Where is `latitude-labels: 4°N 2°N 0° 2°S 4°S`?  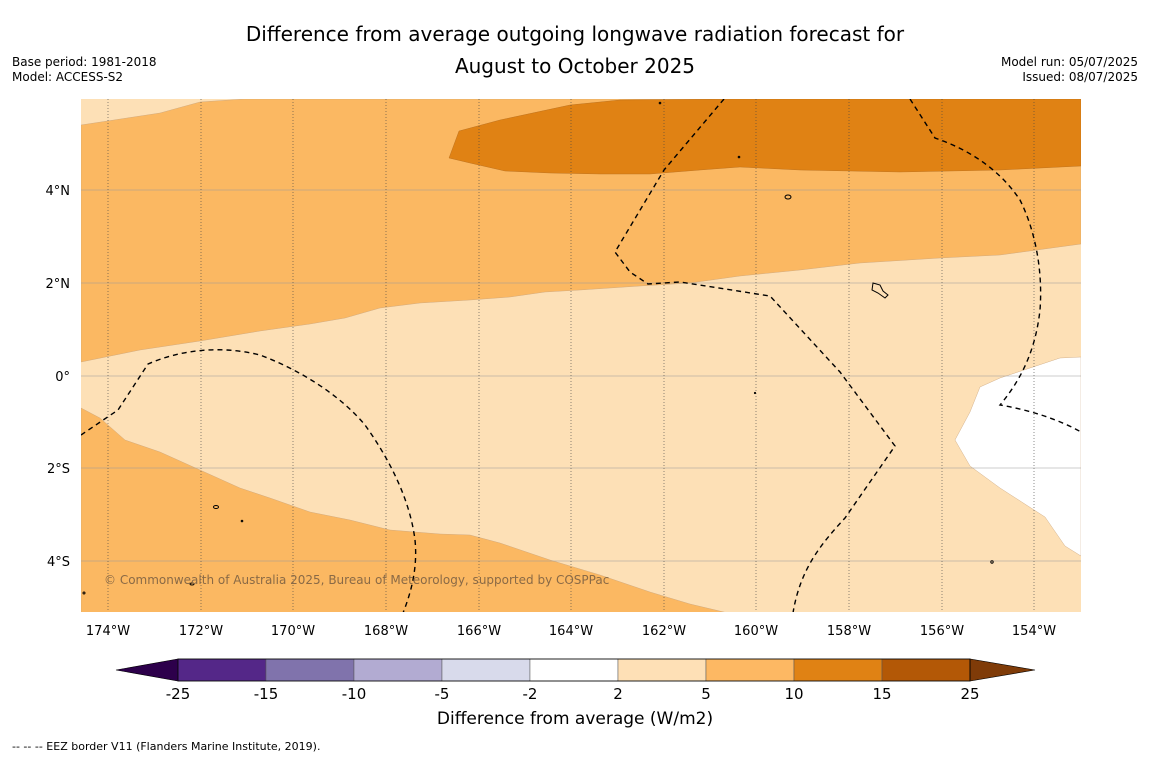 latitude-labels: 4°N 2°N 0° 2°S 4°S is located at coordinates (58, 377).